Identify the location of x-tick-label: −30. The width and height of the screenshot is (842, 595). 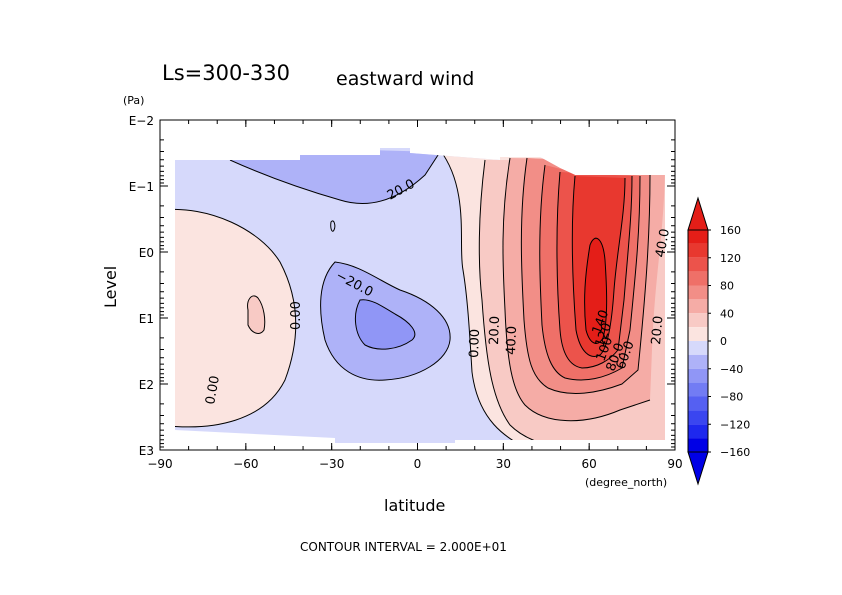
(331, 464).